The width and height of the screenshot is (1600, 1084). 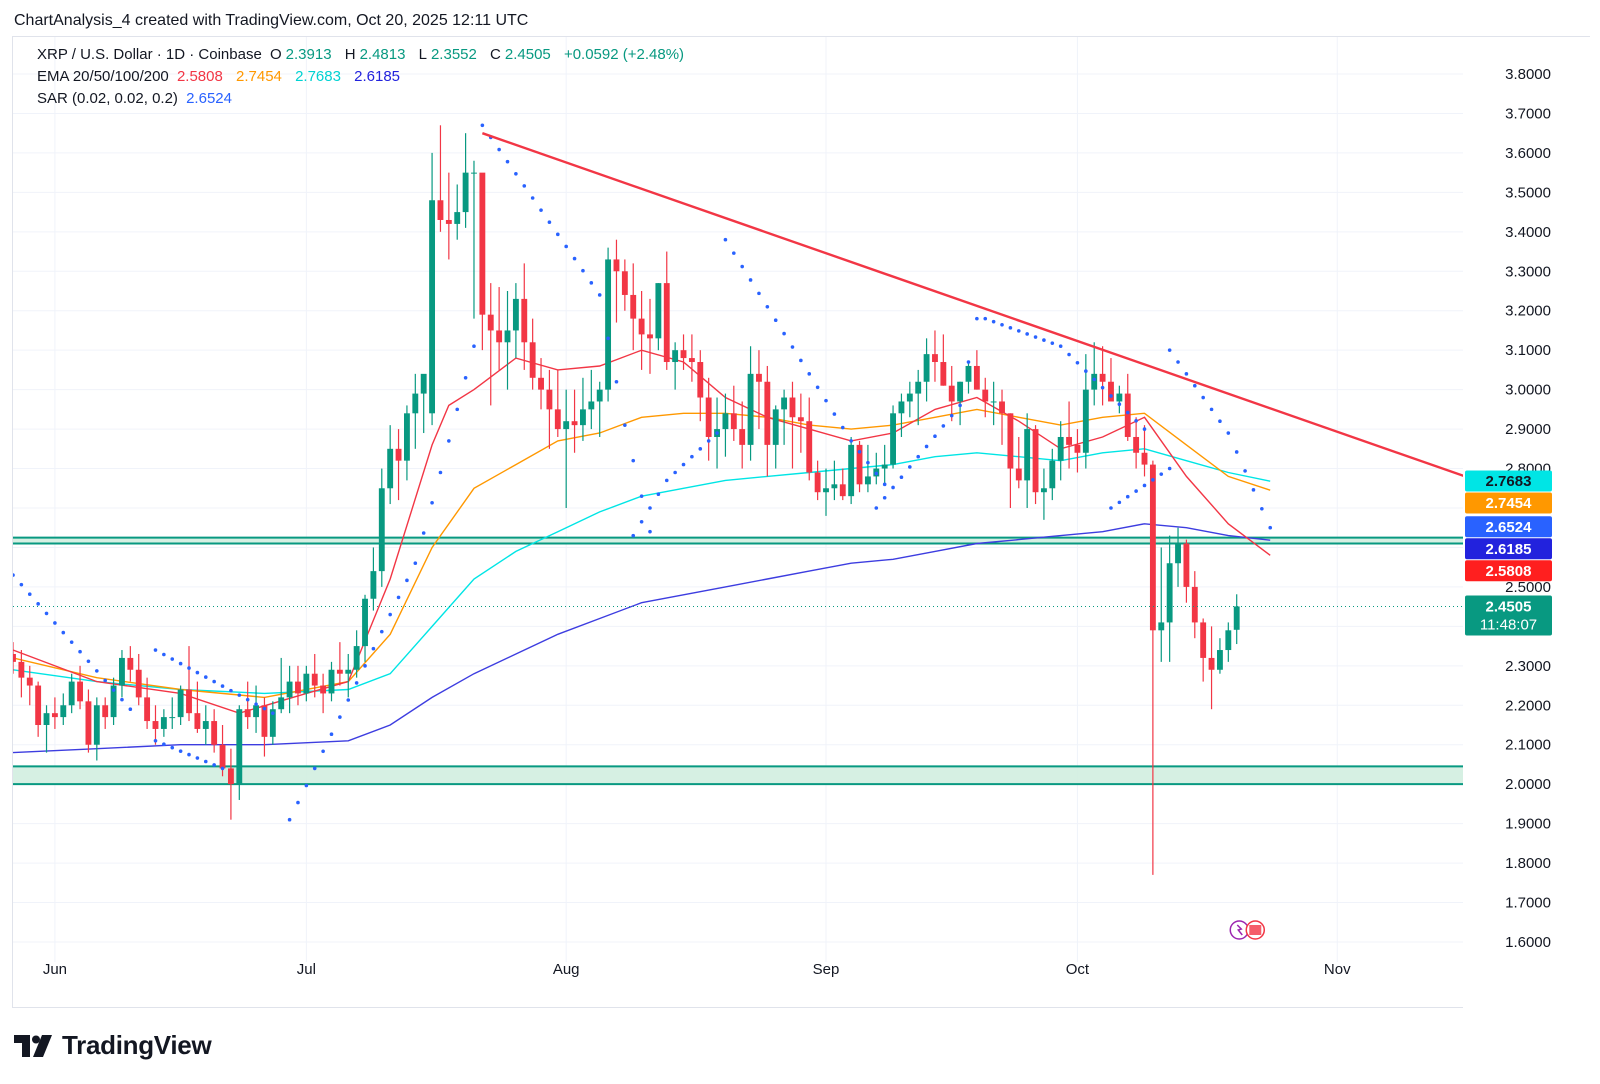 I want to click on legend-sar: SAR (0.02, 0.02, 0.2) 2.6524, so click(x=139, y=98).